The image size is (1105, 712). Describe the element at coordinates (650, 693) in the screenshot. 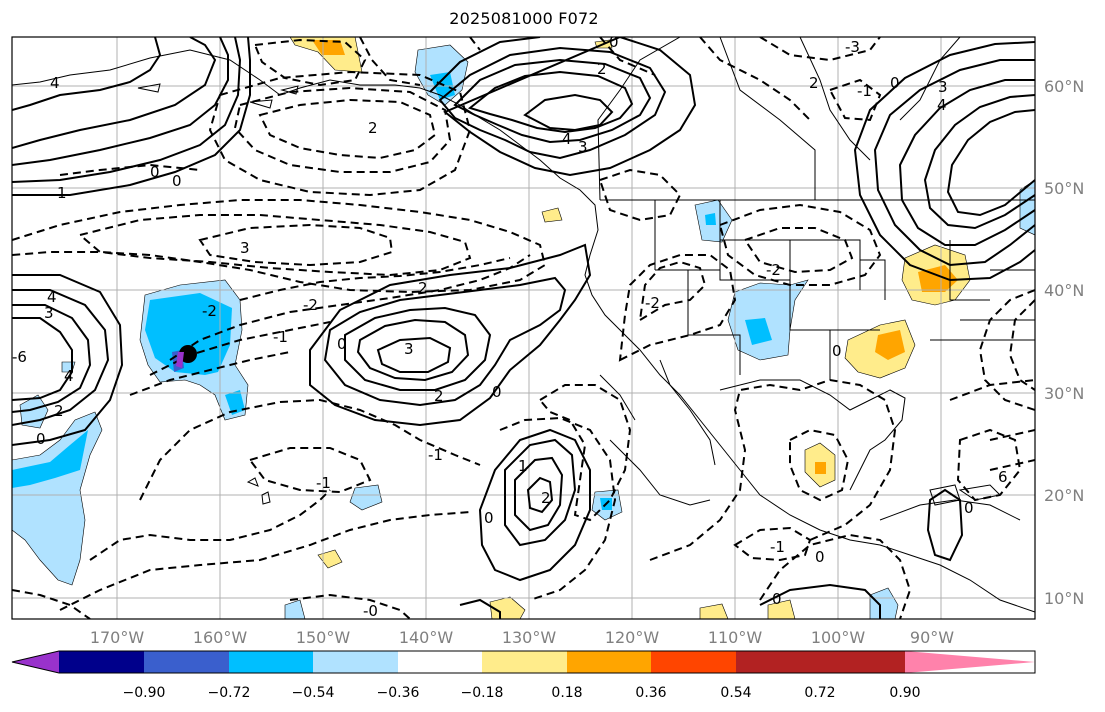

I see `colorbar-tick: 0.36` at that location.